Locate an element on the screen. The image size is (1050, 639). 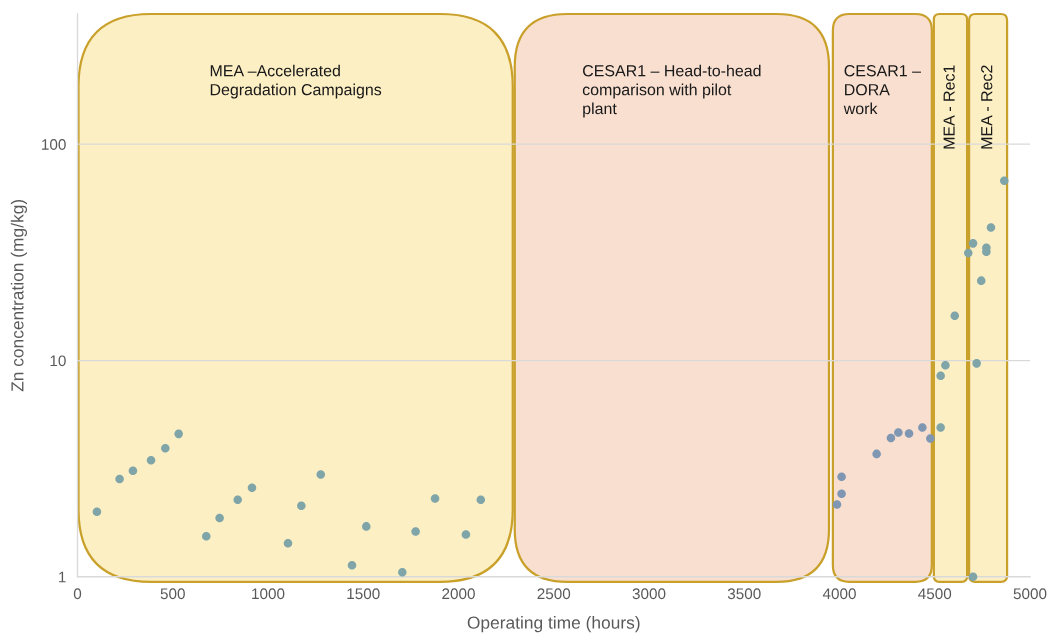
y-tick-label: 1 is located at coordinates (62, 577).